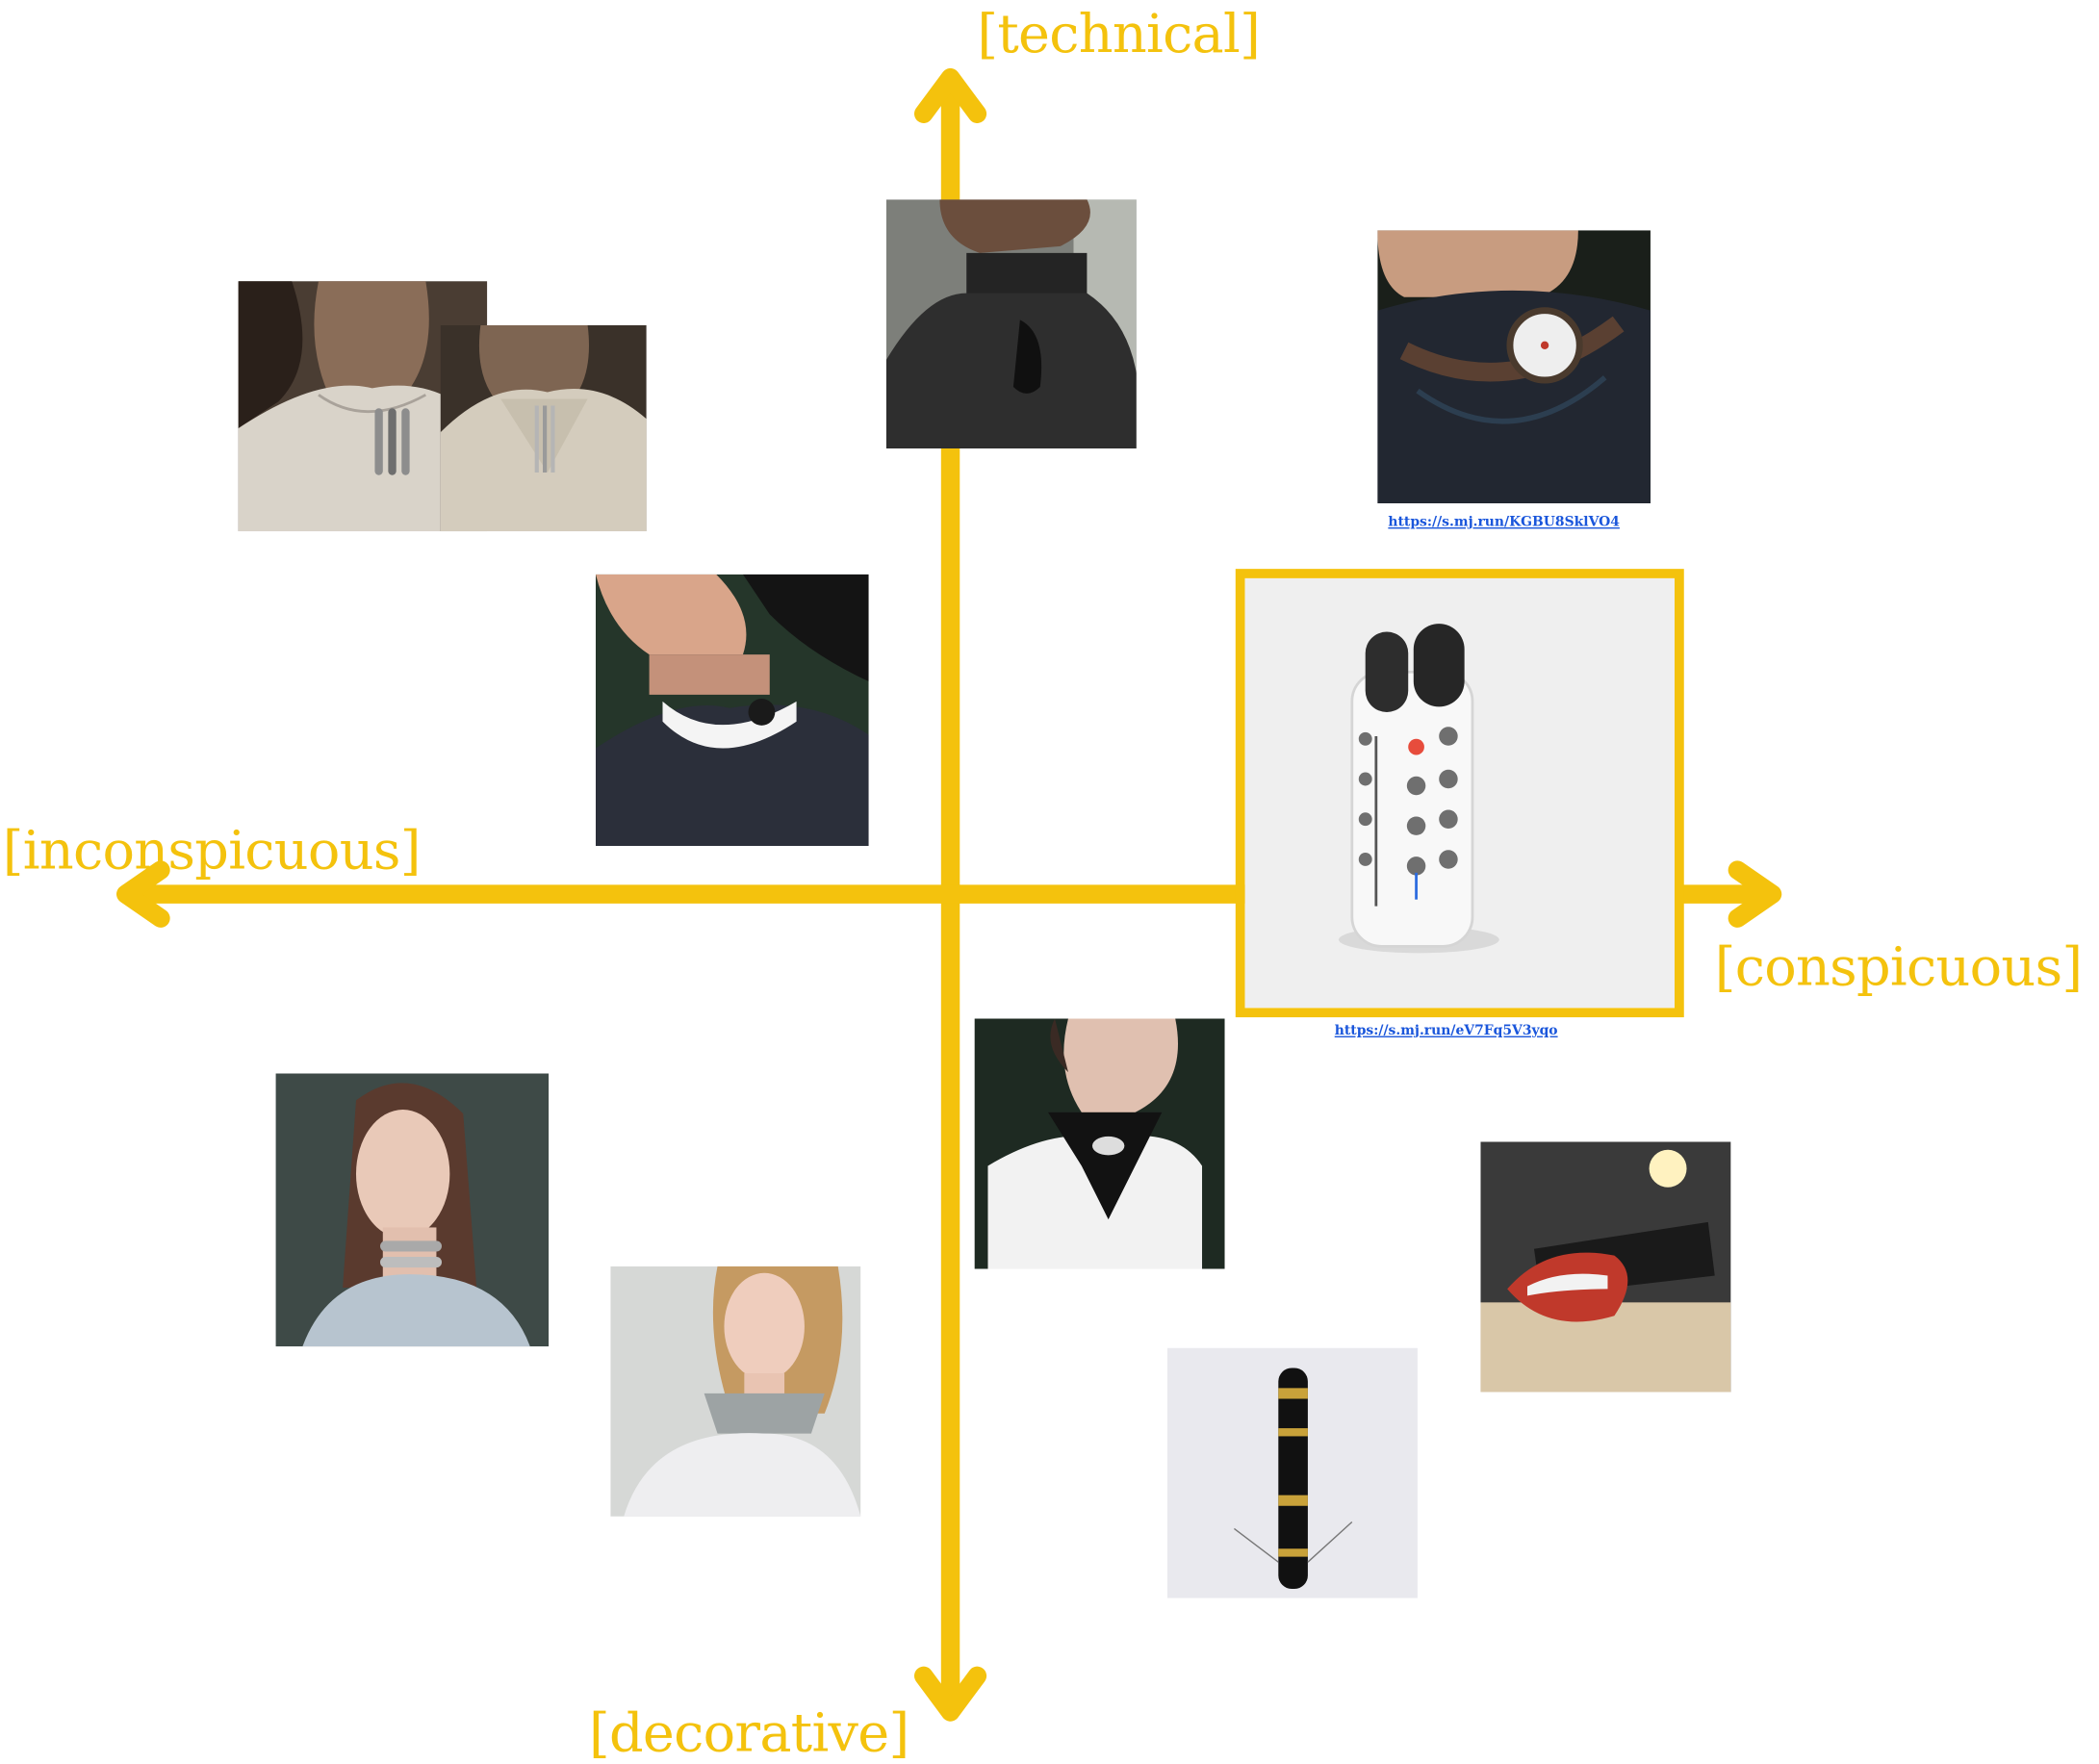  Describe the element at coordinates (1504, 522) in the screenshot. I see `steampunk-choker-link: https://s.mj.run/KGBU8SklVO4` at that location.